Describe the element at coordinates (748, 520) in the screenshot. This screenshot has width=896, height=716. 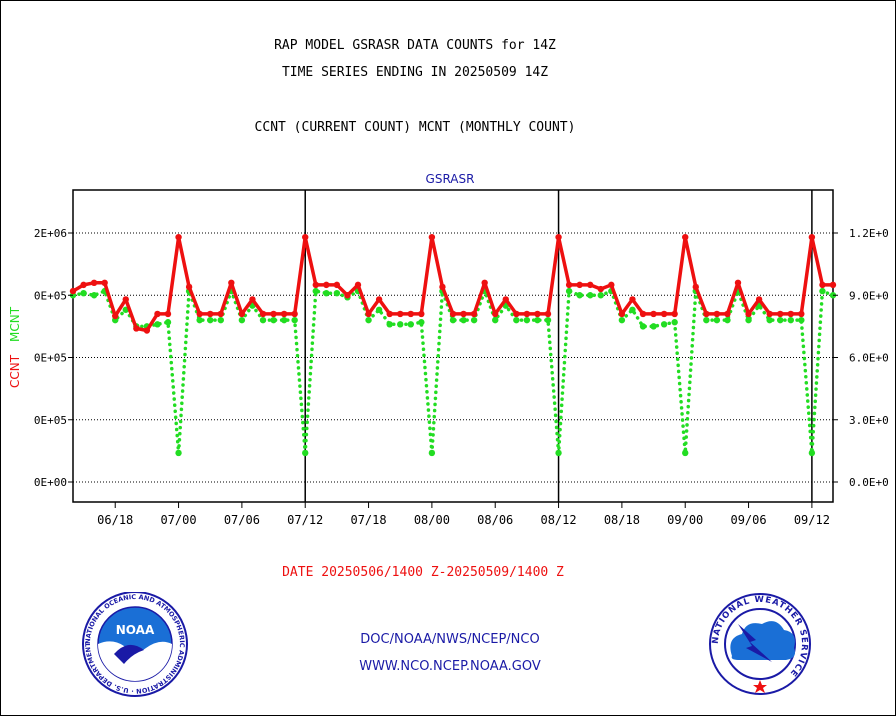
I see `x-tick-label: 09/06` at that location.